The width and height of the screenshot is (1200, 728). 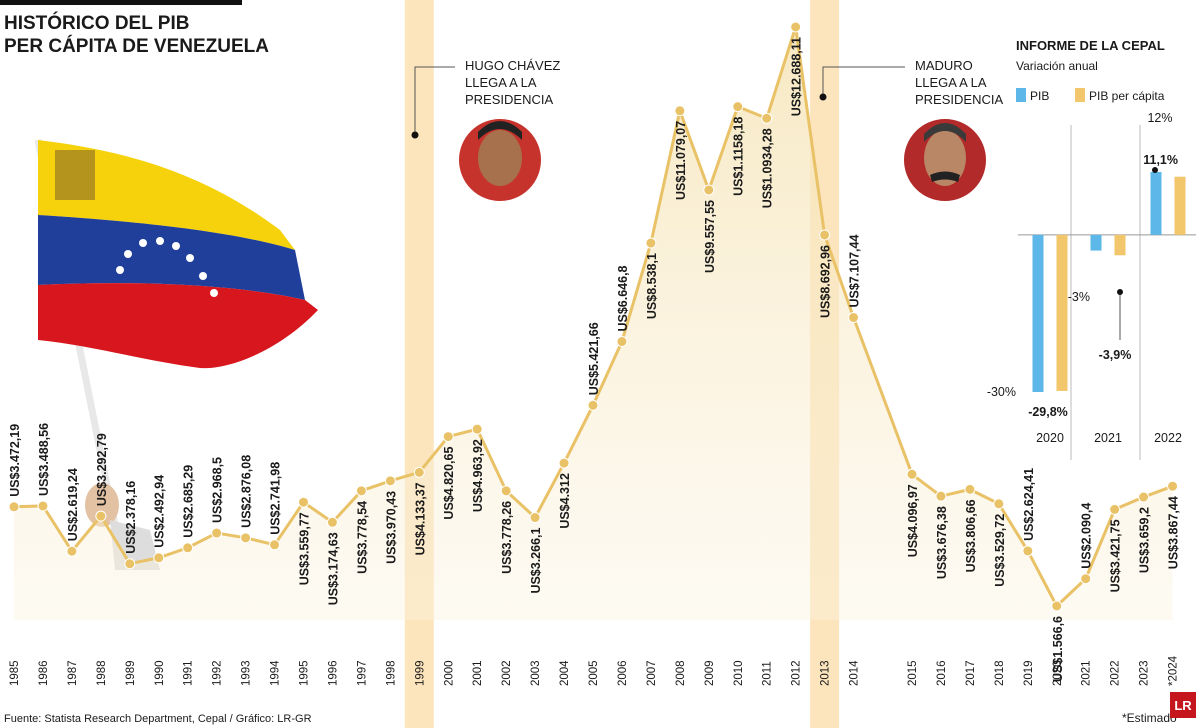 I want to click on legend-label: PIB per cápita, so click(x=1127, y=96).